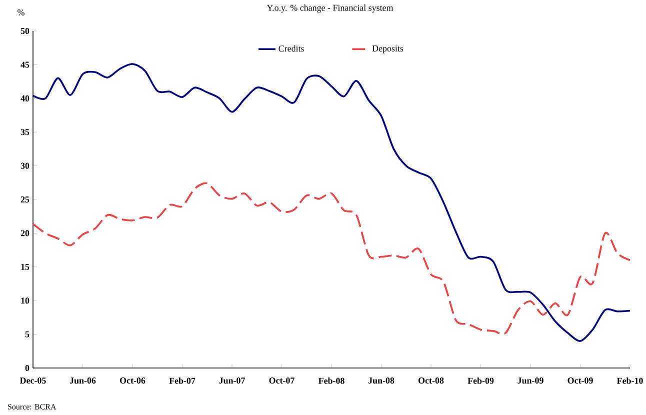  Describe the element at coordinates (182, 381) in the screenshot. I see `x-tick-label: Feb-07` at that location.